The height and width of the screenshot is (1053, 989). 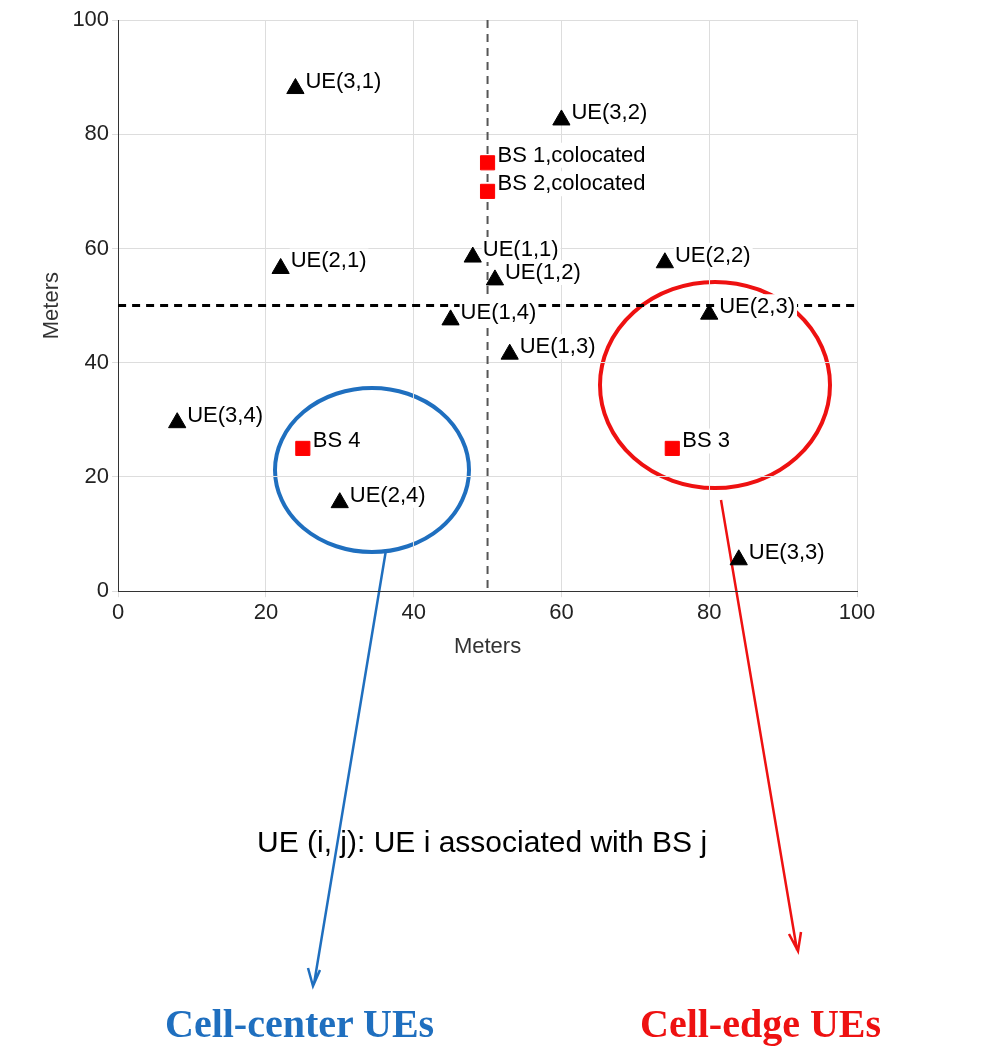 I want to click on x-tick-label: 20, so click(x=266, y=612).